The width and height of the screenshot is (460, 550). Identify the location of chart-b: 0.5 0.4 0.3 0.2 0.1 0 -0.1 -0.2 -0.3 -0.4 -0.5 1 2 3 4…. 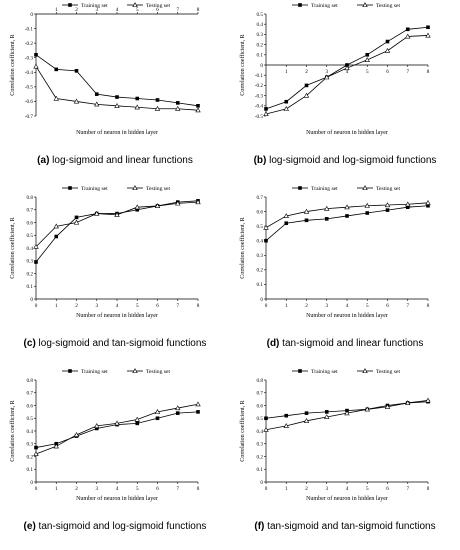
(335, 69).